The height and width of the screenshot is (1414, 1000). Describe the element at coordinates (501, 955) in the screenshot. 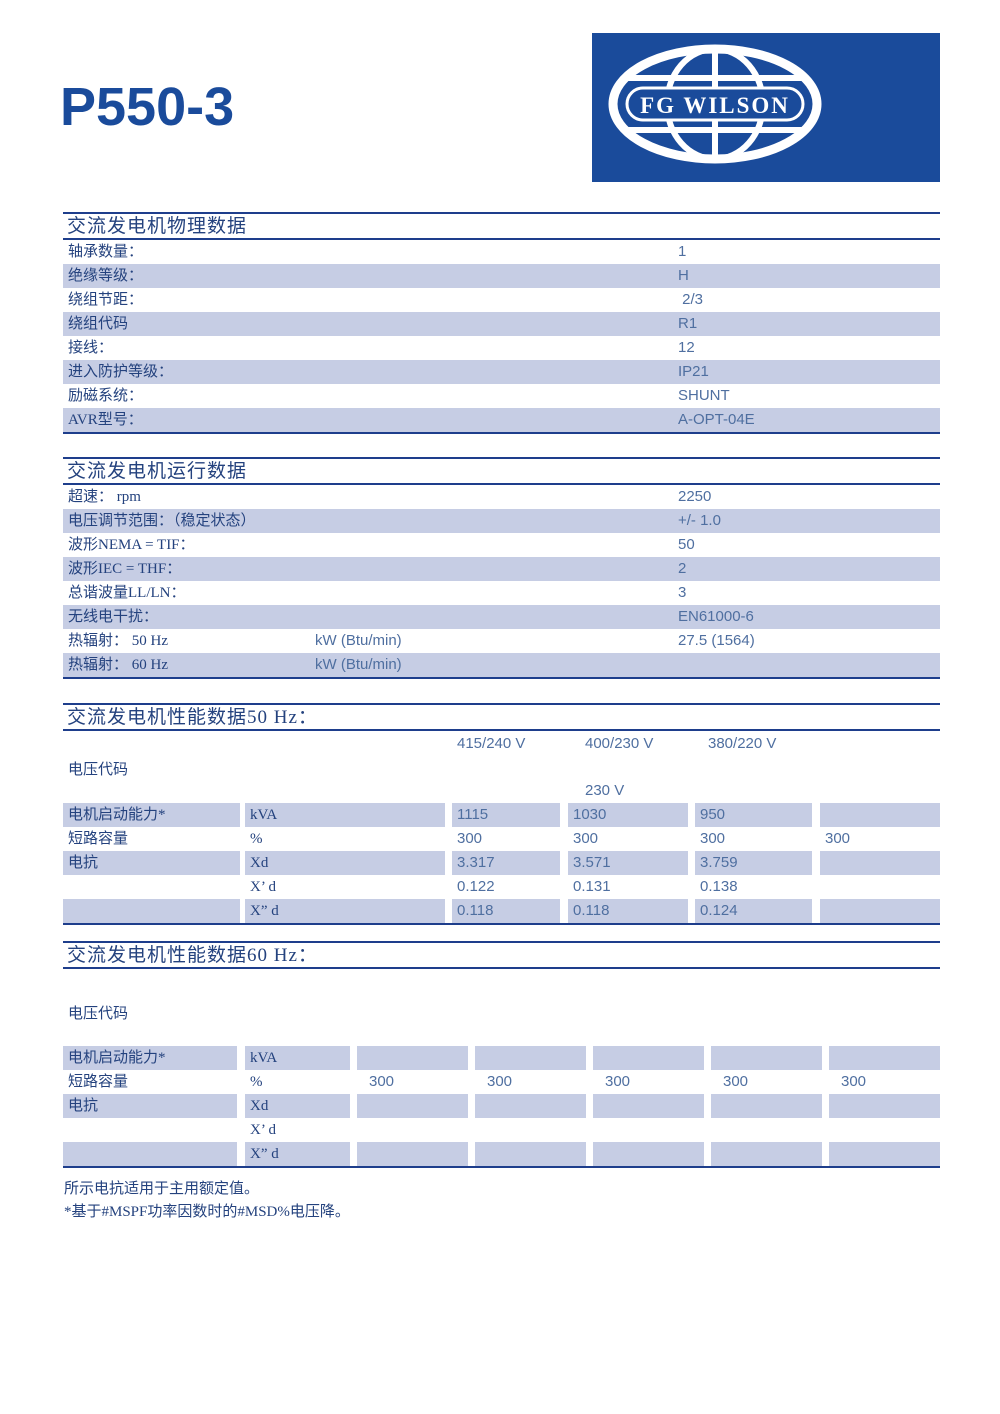

I see `section-title: 交流发电机性能数据60 Hz：` at that location.